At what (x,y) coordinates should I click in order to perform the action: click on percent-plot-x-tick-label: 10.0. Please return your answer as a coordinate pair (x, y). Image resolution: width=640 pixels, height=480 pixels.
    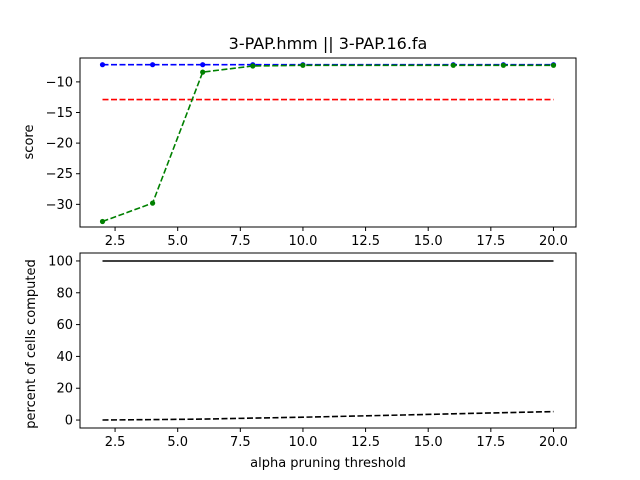
    Looking at the image, I should click on (302, 442).